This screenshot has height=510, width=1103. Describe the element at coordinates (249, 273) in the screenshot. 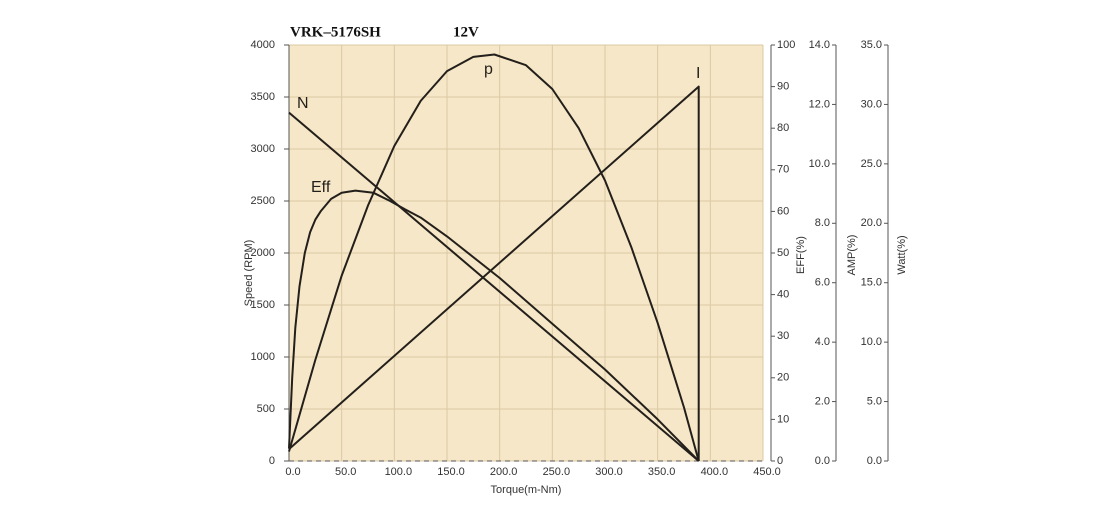

I see `y-axis-label: Speed (RPM)` at that location.